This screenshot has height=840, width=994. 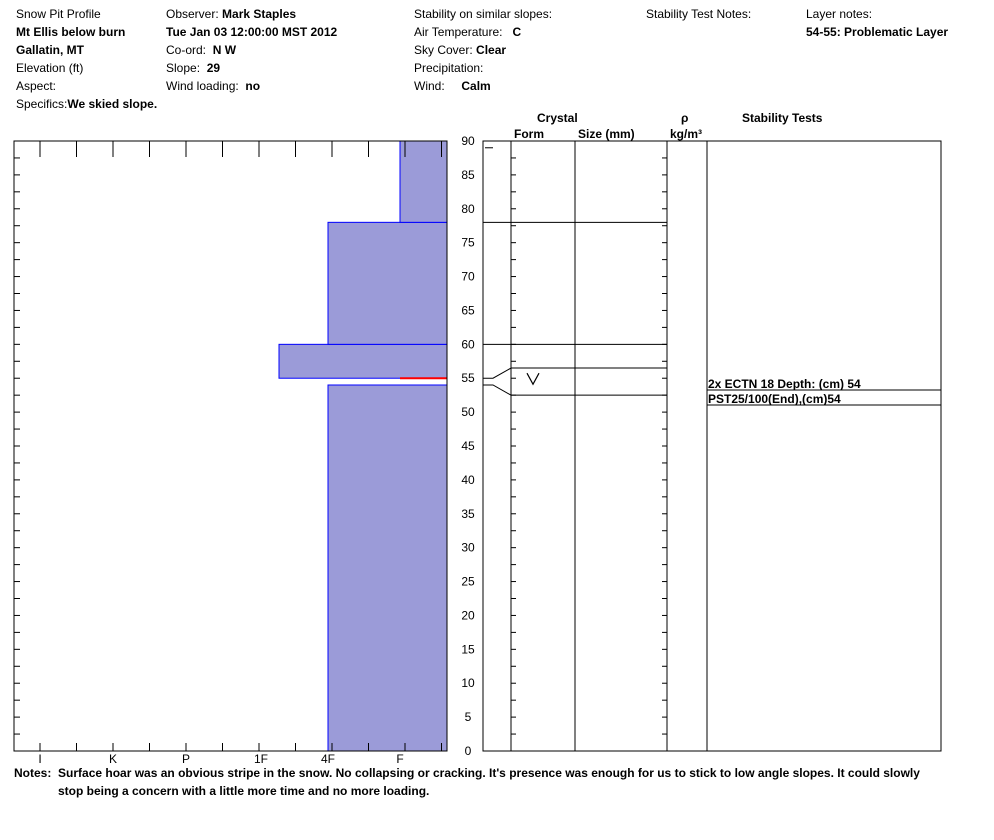 I want to click on rho-header: ρ, so click(x=685, y=118).